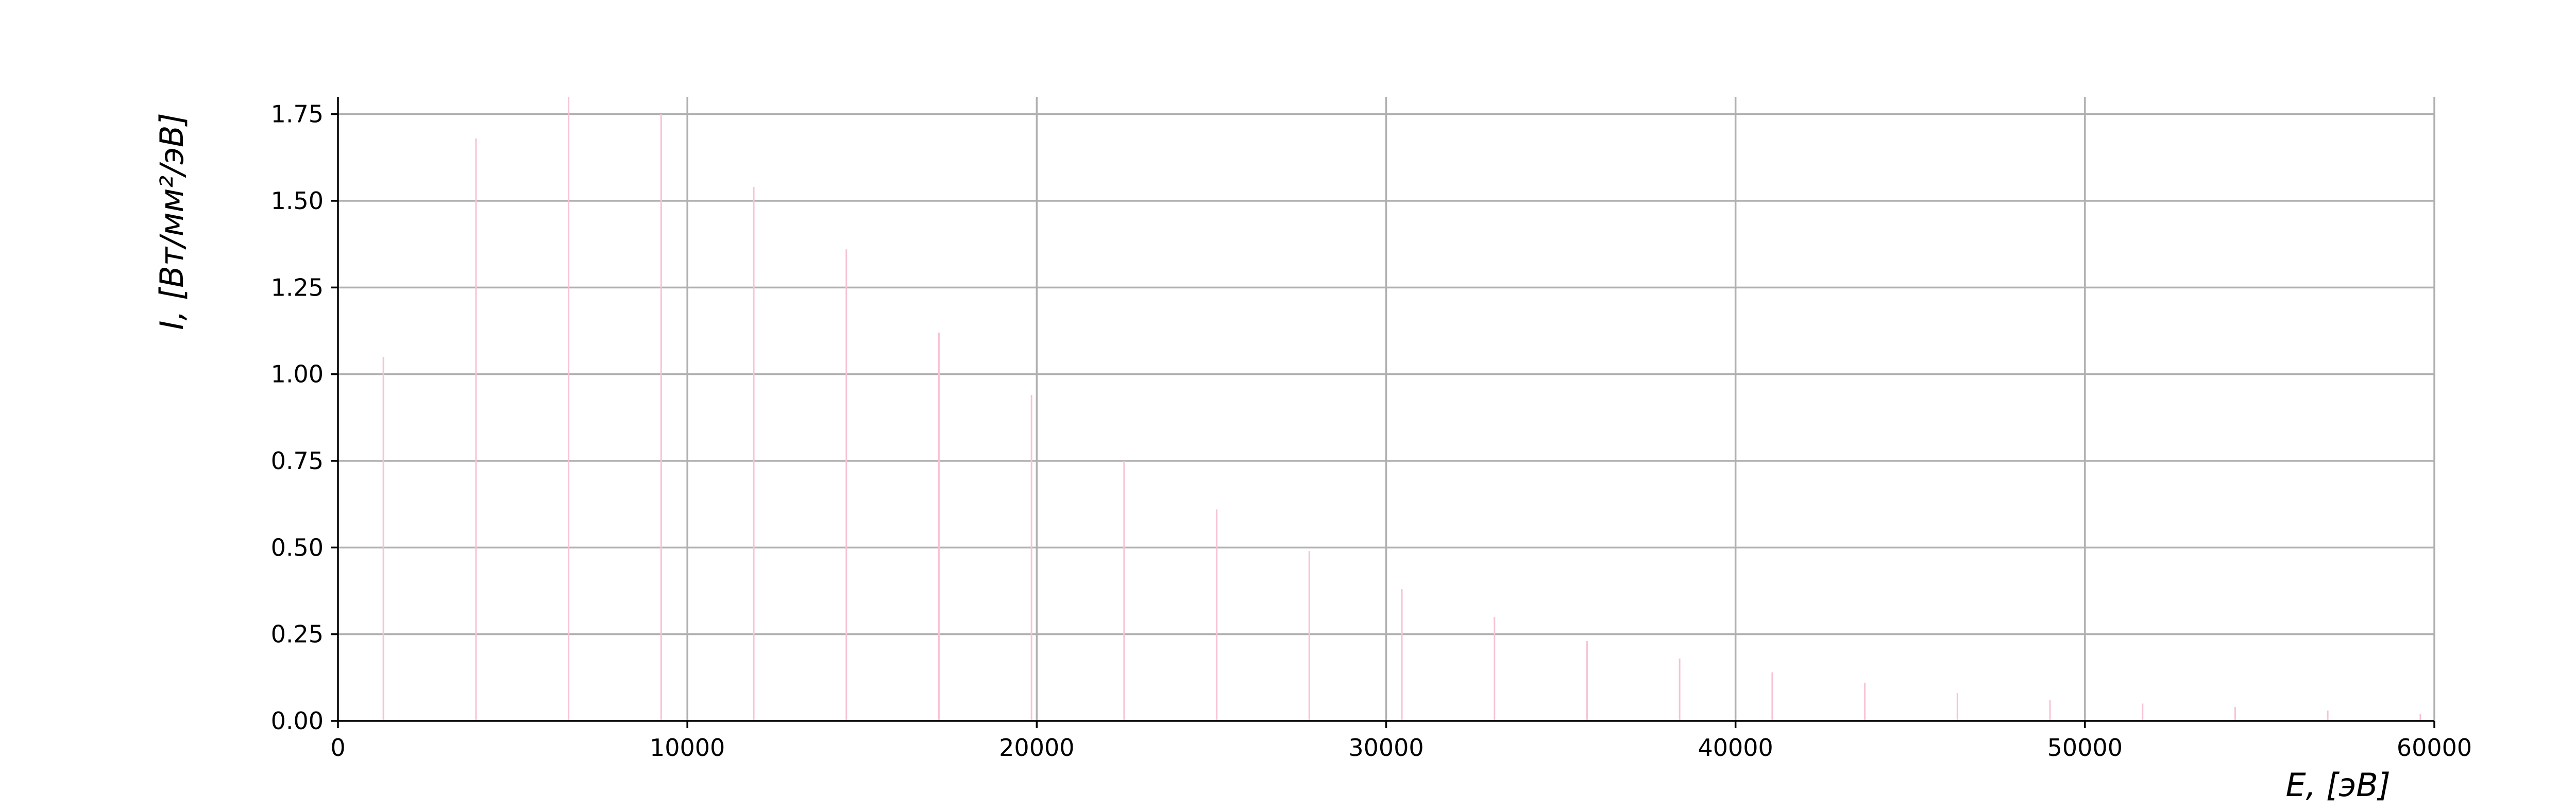 The width and height of the screenshot is (2576, 811). What do you see at coordinates (297, 461) in the screenshot?
I see `y-tick-label: 0.75` at bounding box center [297, 461].